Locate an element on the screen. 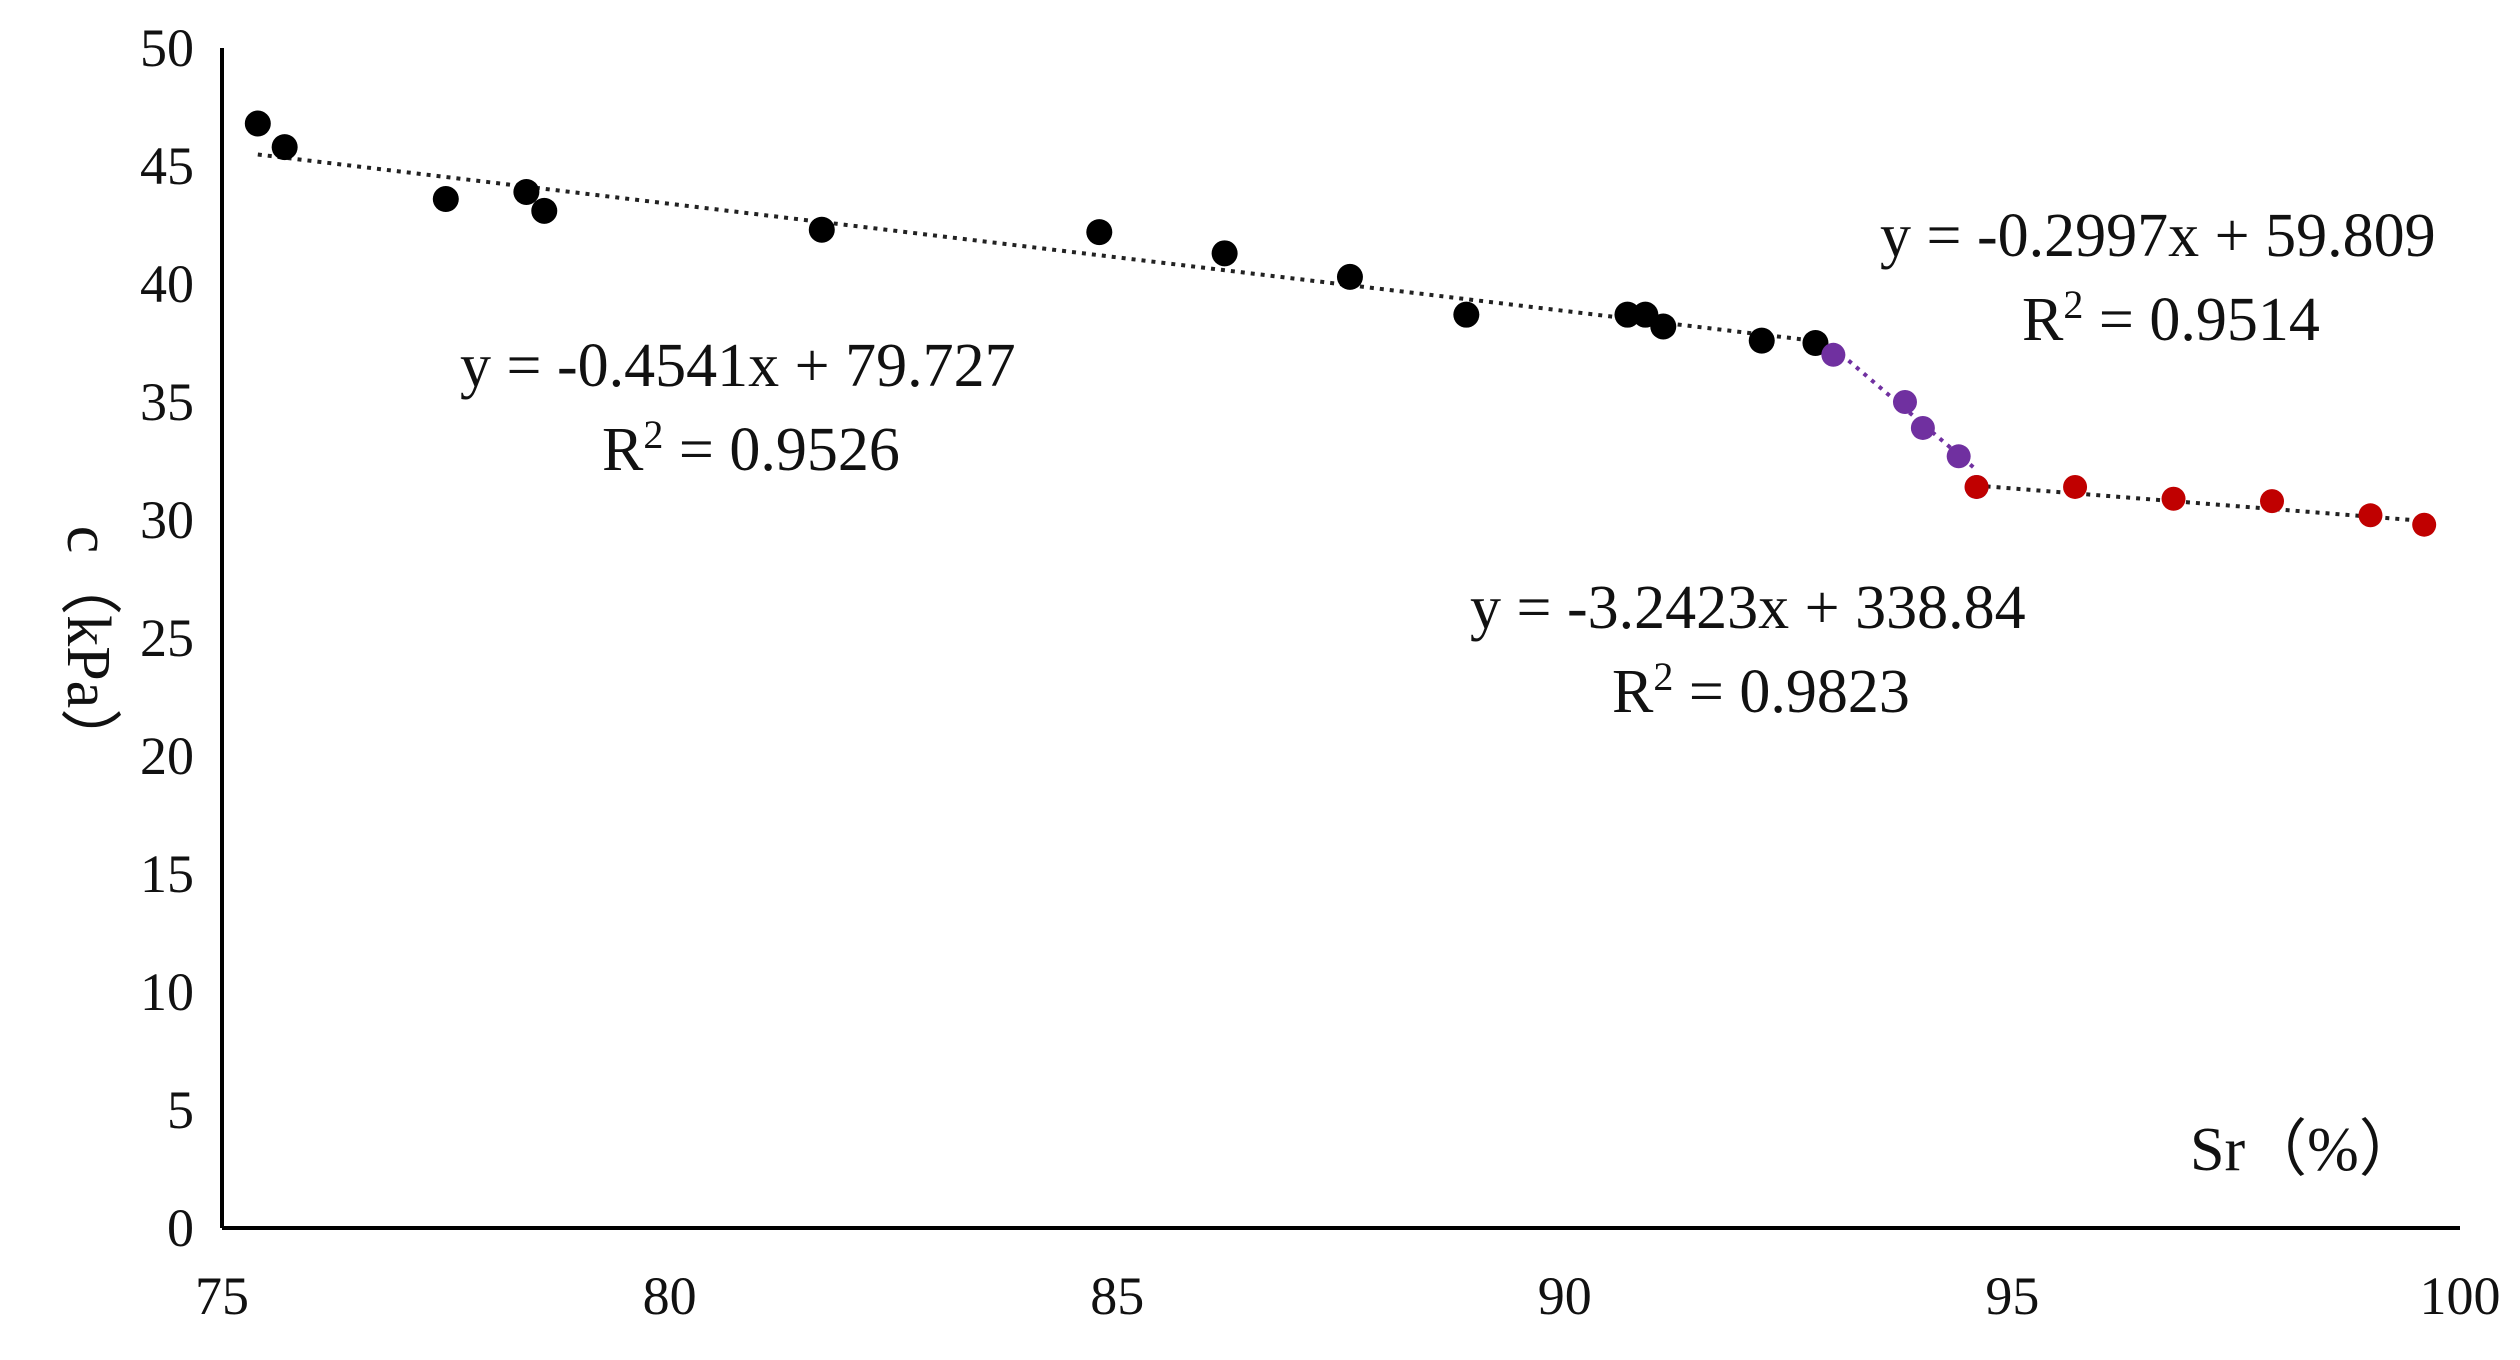  y-tick-label: 40 is located at coordinates (167, 284).